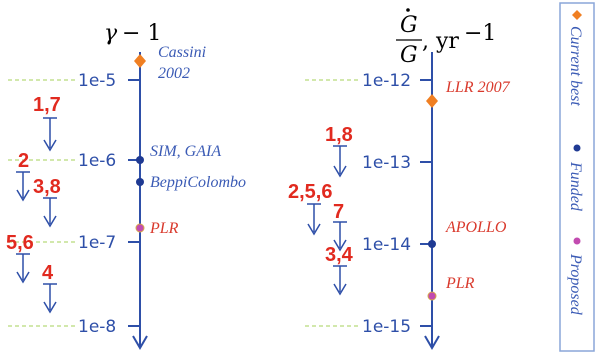 This screenshot has height=355, width=599. What do you see at coordinates (409, 25) in the screenshot?
I see `right-title-numerator: G` at bounding box center [409, 25].